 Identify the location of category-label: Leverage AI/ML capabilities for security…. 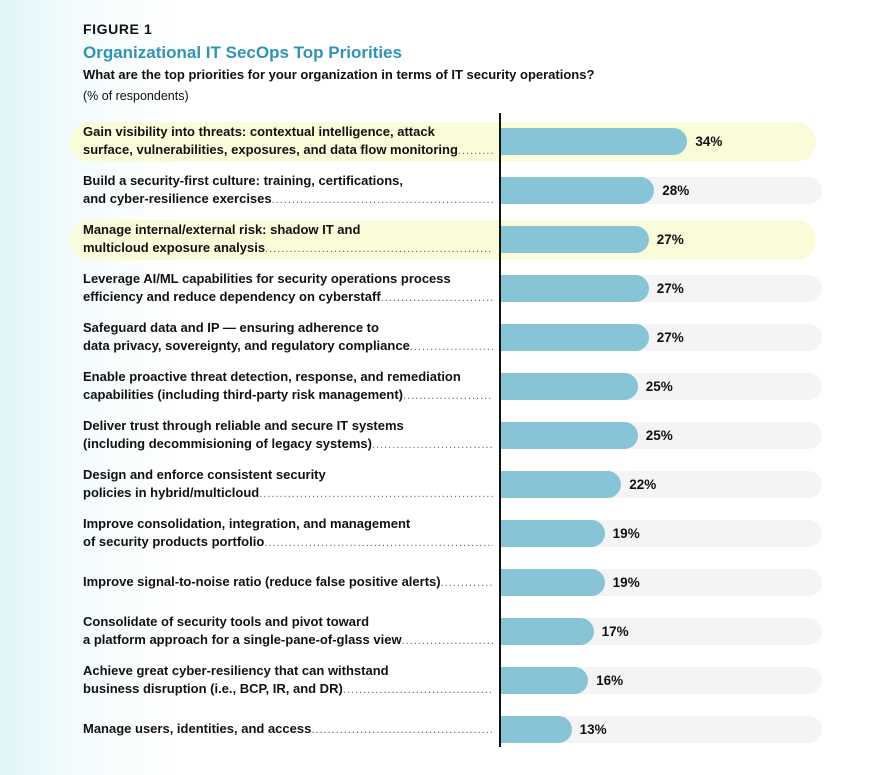
(288, 288).